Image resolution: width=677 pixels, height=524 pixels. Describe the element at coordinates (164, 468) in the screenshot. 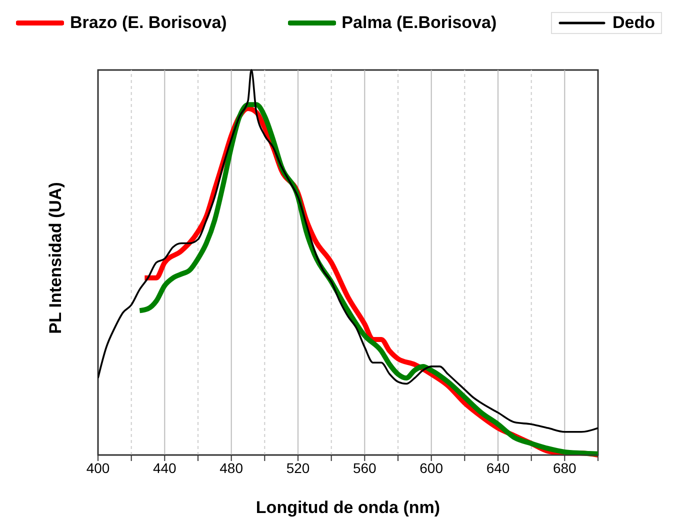

I see `x-tick-label: 440` at that location.